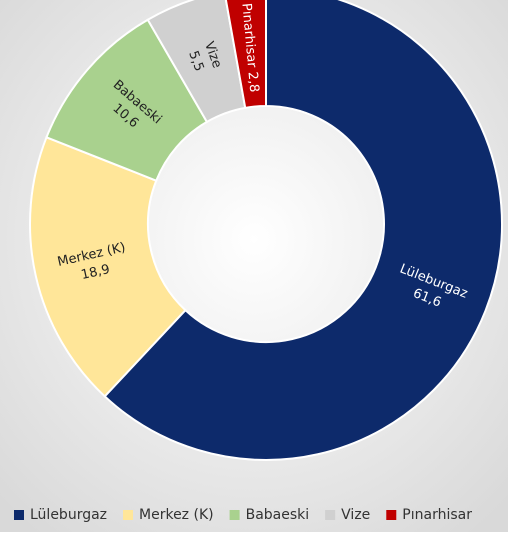  Describe the element at coordinates (176, 515) in the screenshot. I see `legend-label: Merkez (K)` at that location.